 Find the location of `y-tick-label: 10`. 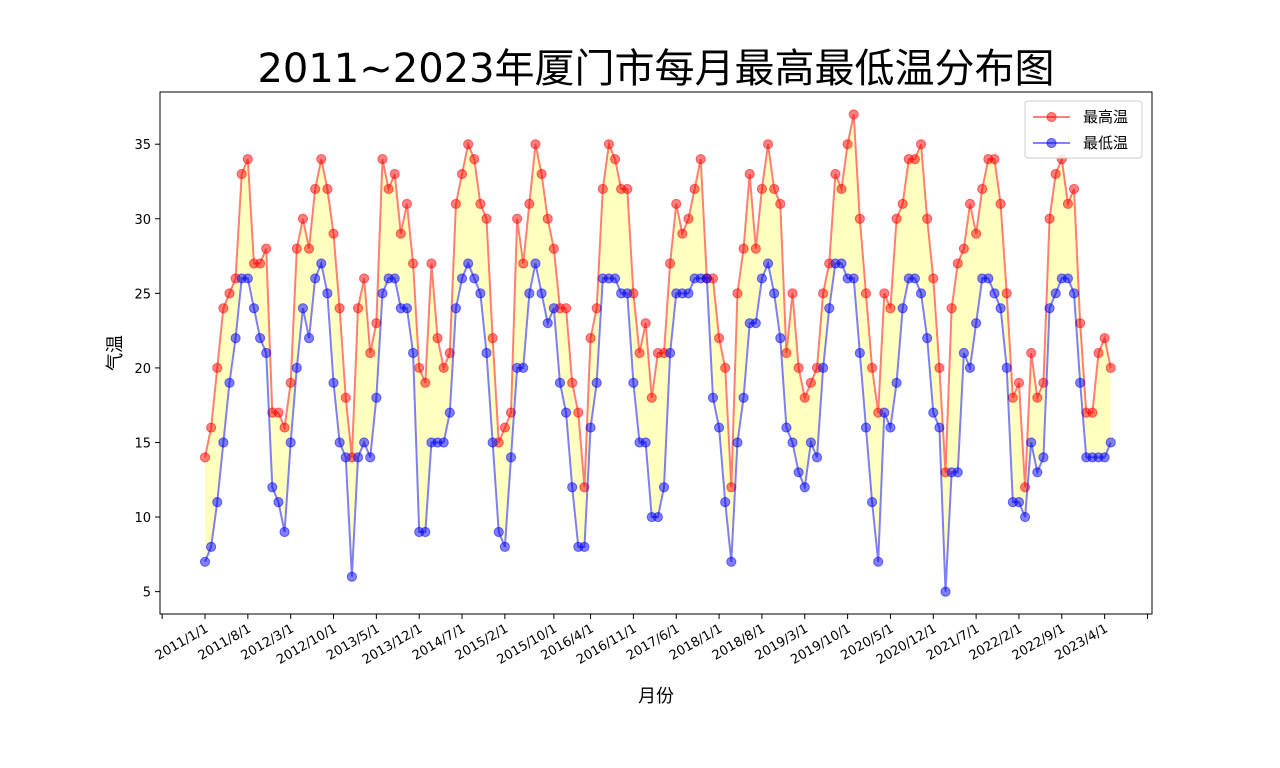

y-tick-label: 10 is located at coordinates (142, 518).